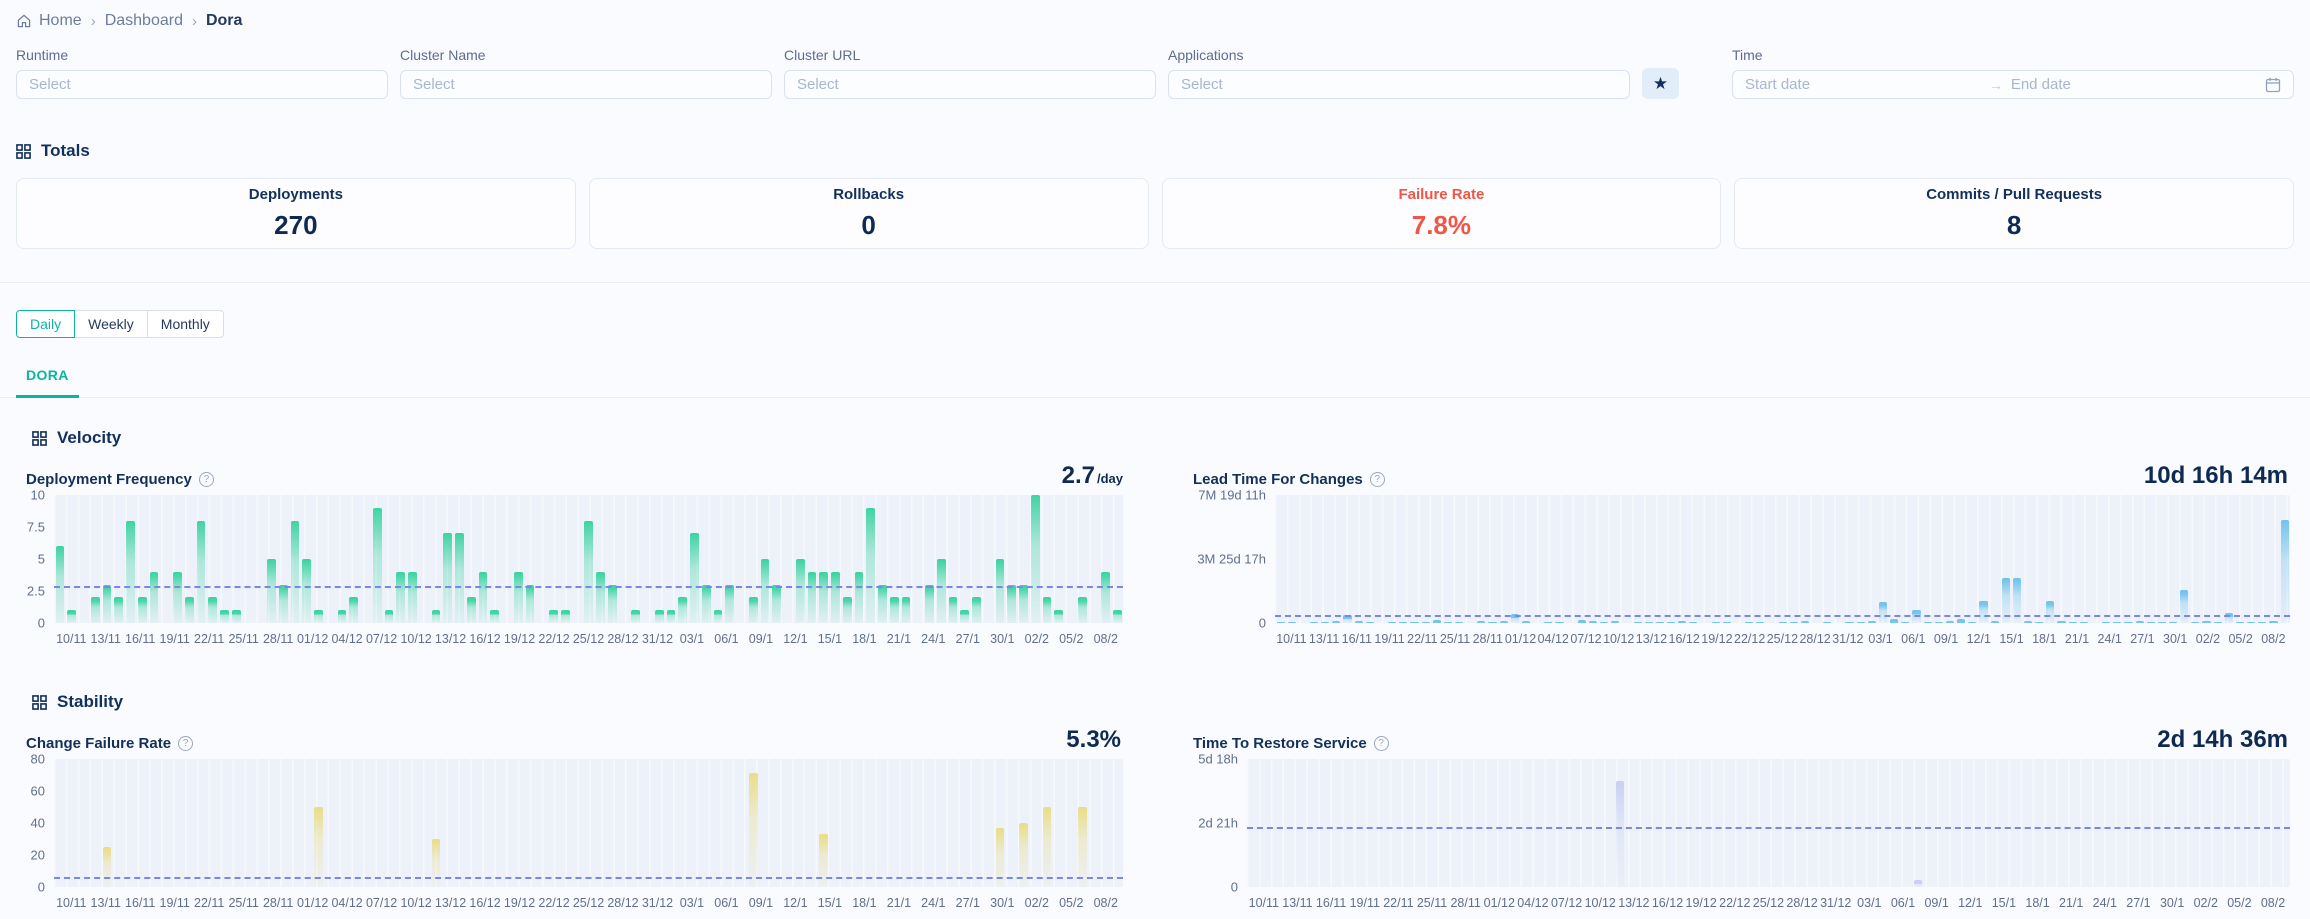 The image size is (2310, 919). Describe the element at coordinates (830, 903) in the screenshot. I see `x-tick-label: 15/1` at that location.